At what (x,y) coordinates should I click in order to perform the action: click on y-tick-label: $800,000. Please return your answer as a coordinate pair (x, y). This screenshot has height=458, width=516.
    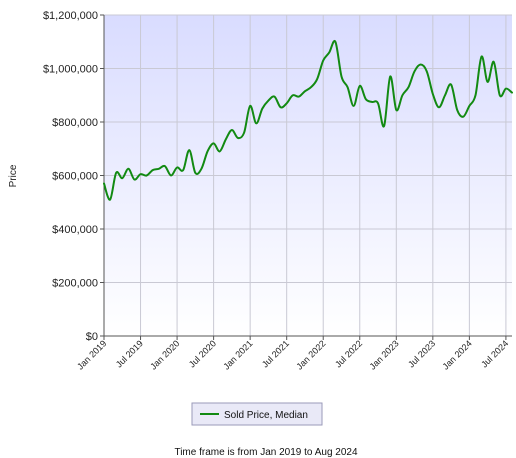
    Looking at the image, I should click on (75, 123).